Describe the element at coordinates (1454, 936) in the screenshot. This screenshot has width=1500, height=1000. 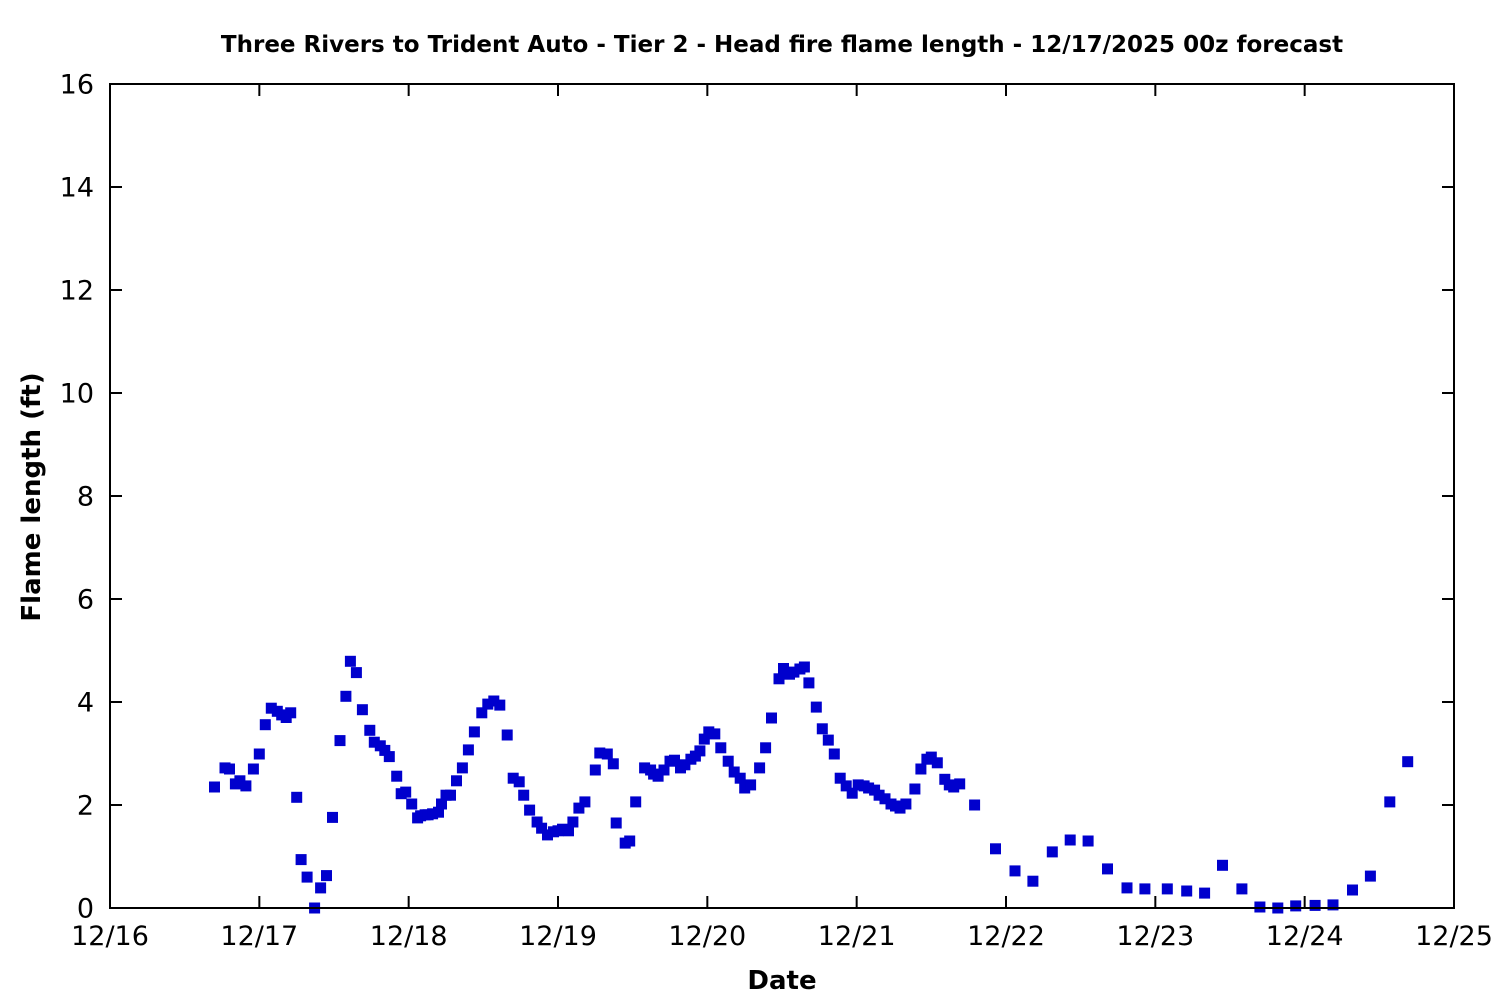
I see `x-tick-label: 12/25` at that location.